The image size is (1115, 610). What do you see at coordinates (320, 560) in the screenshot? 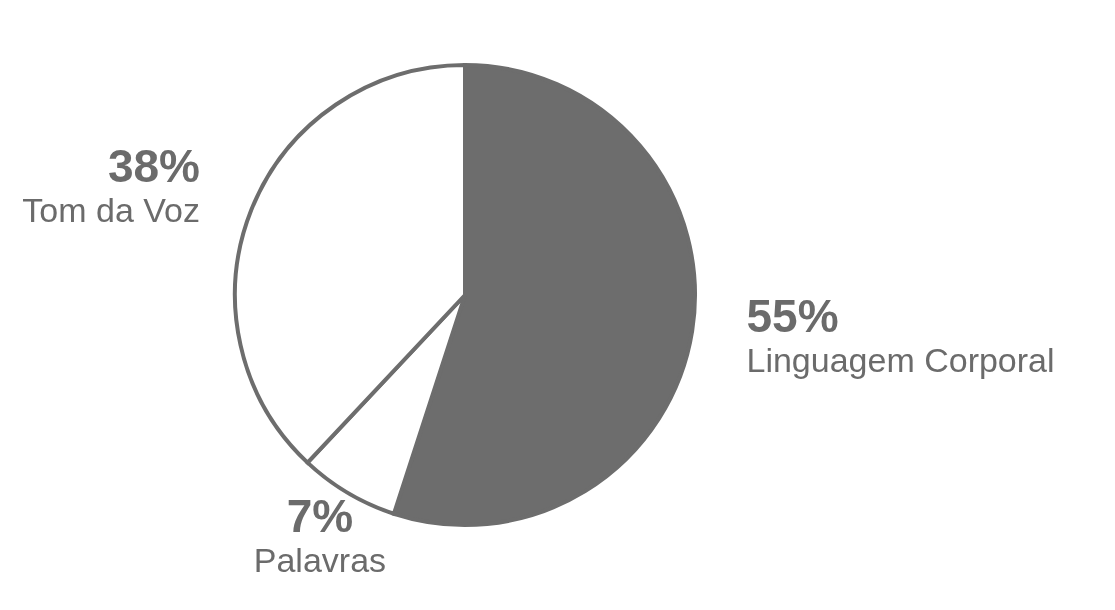
I see `slice-label: Palavras` at bounding box center [320, 560].